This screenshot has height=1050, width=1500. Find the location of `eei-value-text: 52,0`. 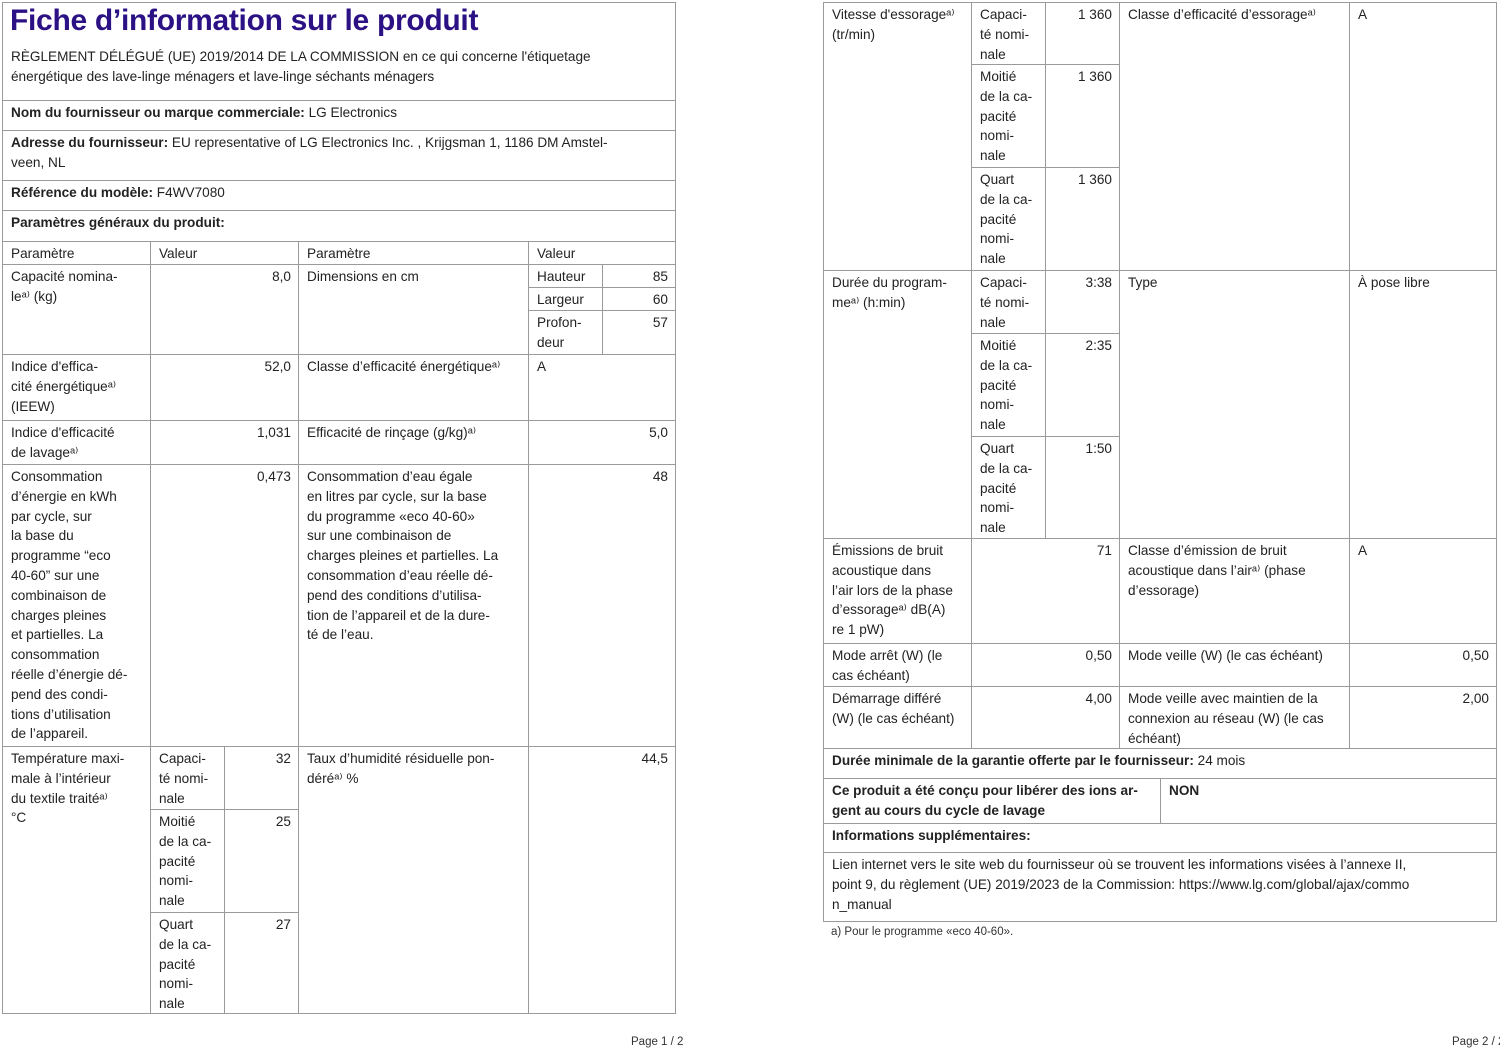

eei-value-text: 52,0 is located at coordinates (277, 366).